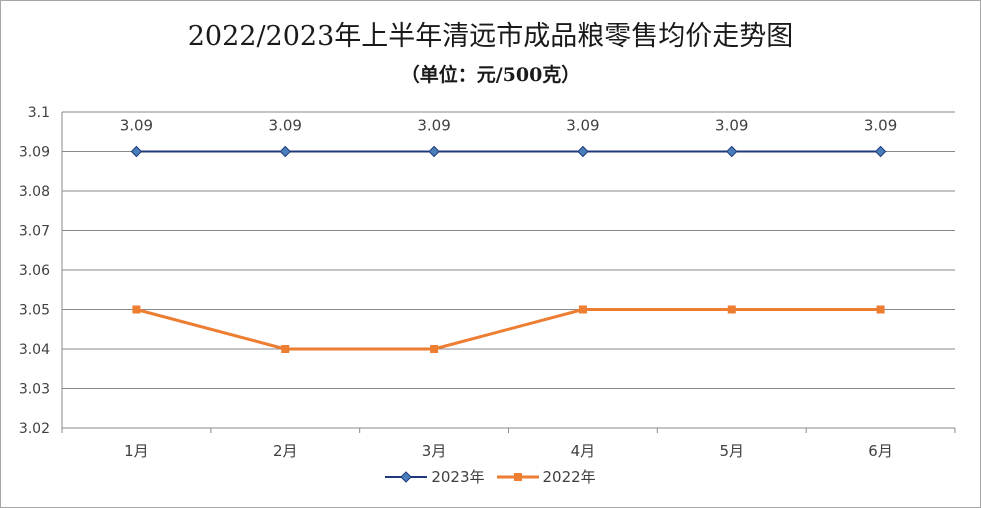  Describe the element at coordinates (490, 476) in the screenshot. I see `legend: 2023年 2022年` at that location.